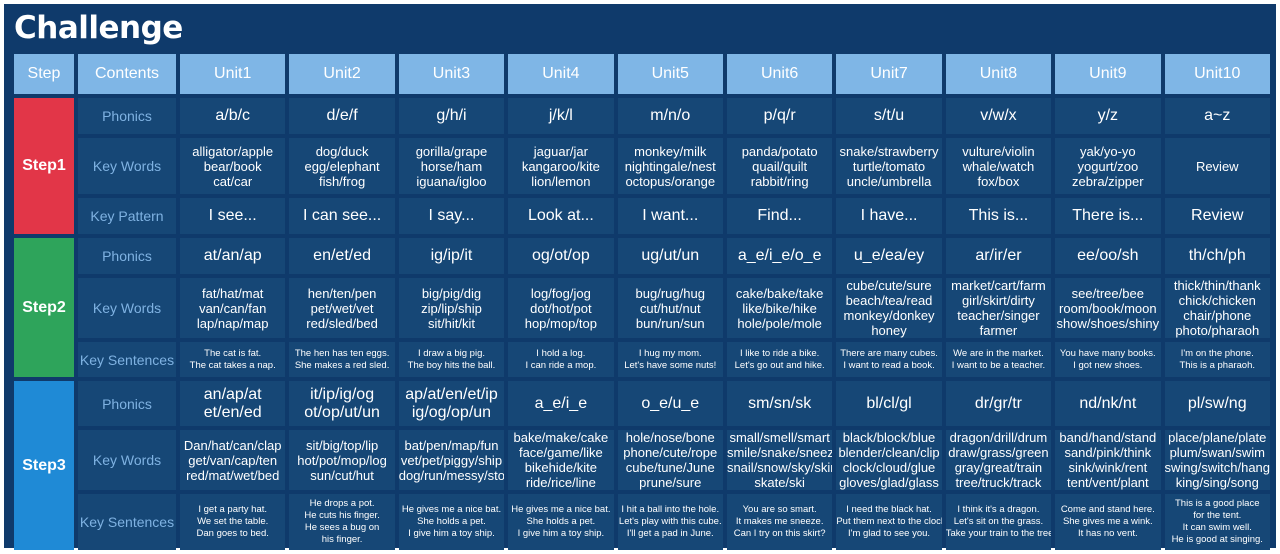  Describe the element at coordinates (779, 482) in the screenshot. I see `cell-line: skate/ski` at that location.